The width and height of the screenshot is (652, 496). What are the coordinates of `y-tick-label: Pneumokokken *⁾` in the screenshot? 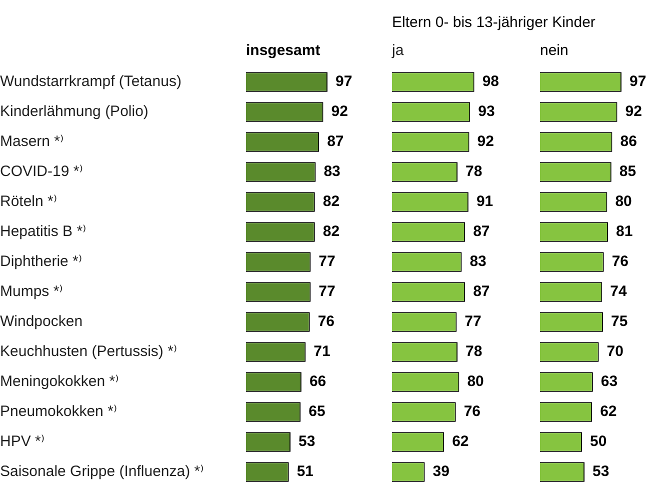 It's located at (59, 411).